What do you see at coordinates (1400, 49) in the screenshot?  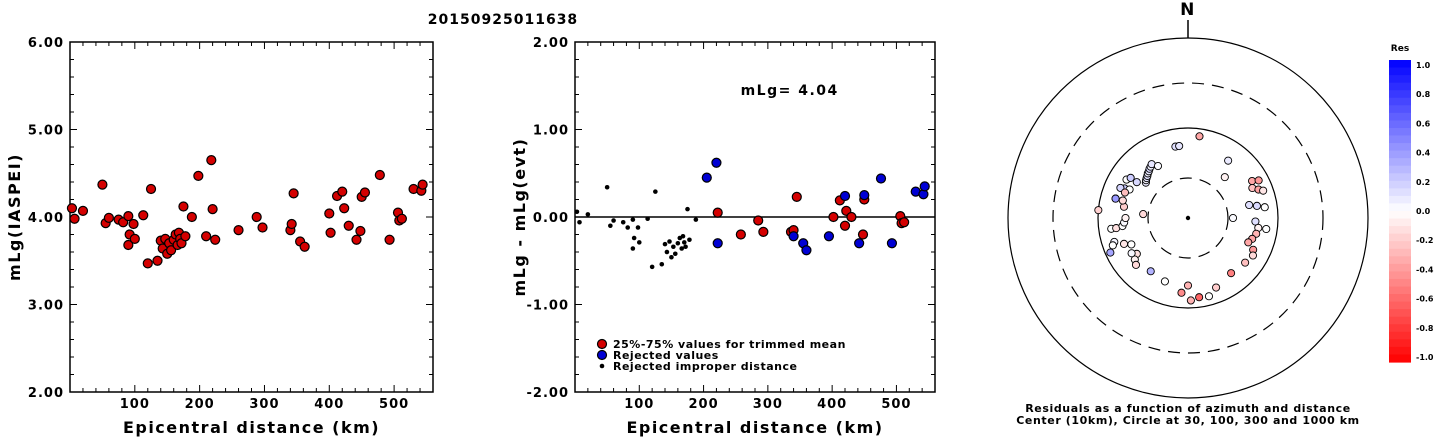 I see `colorbar-title: Res` at bounding box center [1400, 49].